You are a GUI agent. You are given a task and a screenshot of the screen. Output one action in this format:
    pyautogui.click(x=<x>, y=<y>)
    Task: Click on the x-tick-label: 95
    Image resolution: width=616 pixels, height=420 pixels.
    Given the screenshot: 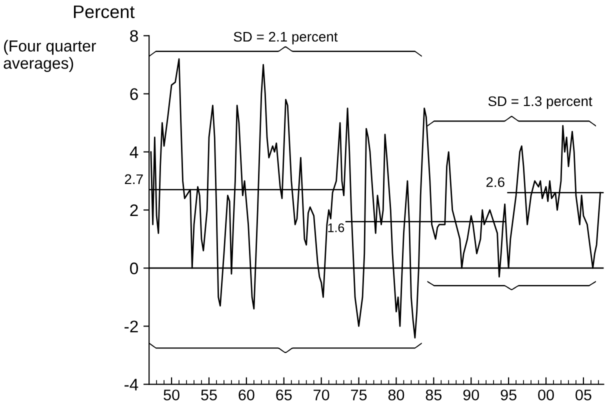 What is the action you would take?
    pyautogui.click(x=508, y=395)
    